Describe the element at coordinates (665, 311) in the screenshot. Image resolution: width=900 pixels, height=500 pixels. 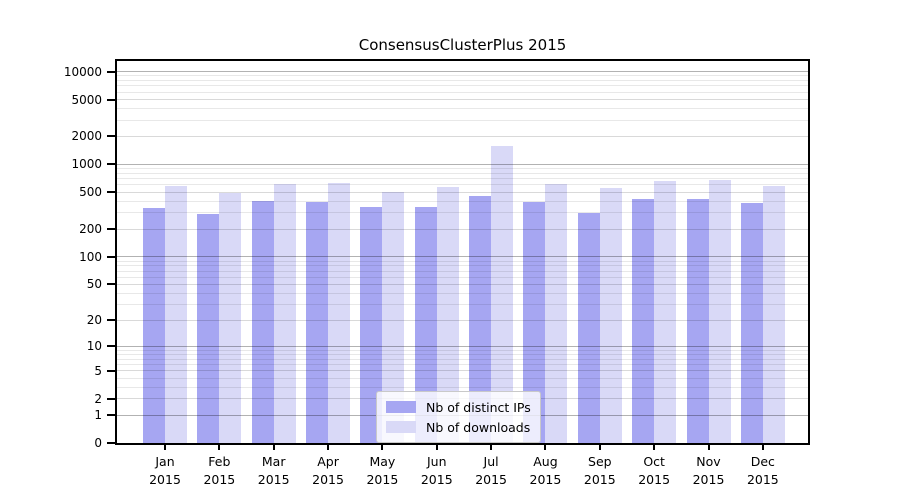
I see `bar-downloads-oct` at that location.